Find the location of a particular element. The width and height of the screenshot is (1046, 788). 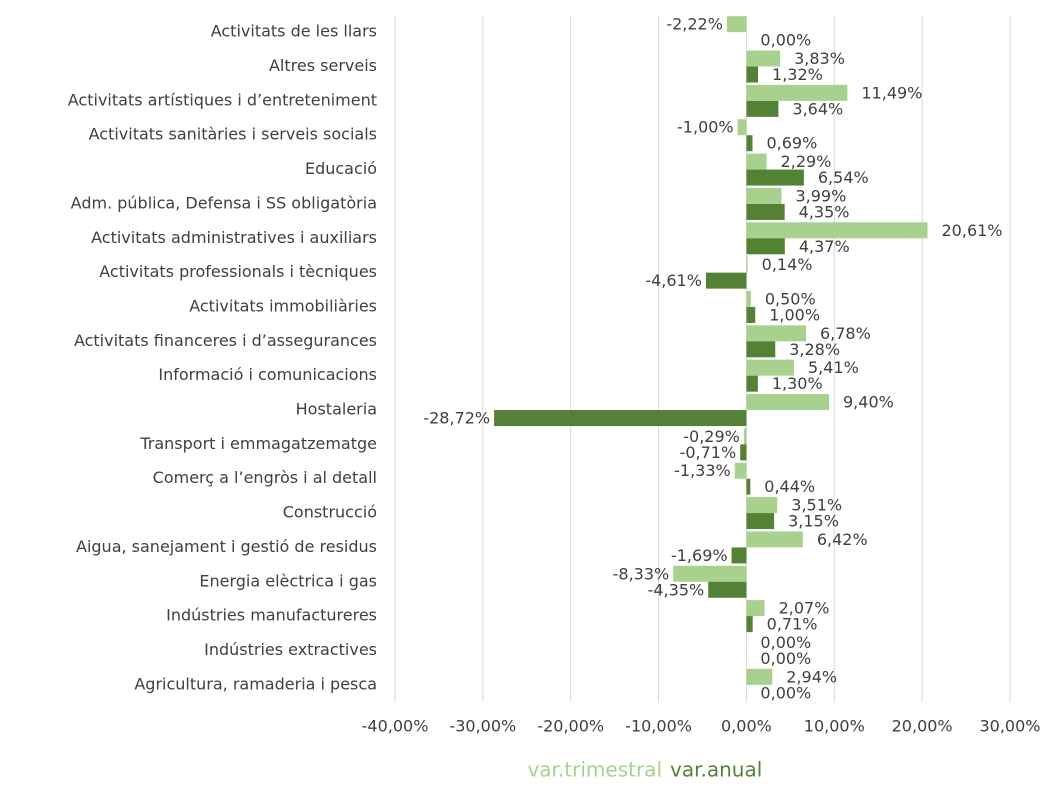

y-tick-label: Activitats financeres i d’assegurances is located at coordinates (225, 340).